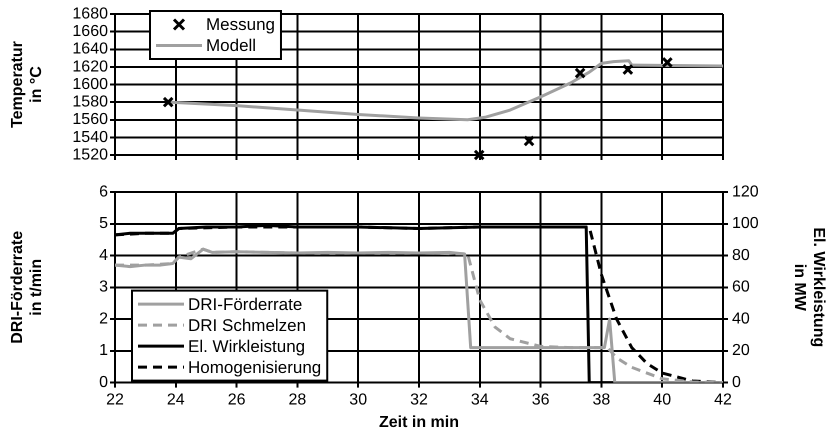 The image size is (828, 432). What do you see at coordinates (419, 422) in the screenshot?
I see `x-axis-title: Zeit in min` at bounding box center [419, 422].